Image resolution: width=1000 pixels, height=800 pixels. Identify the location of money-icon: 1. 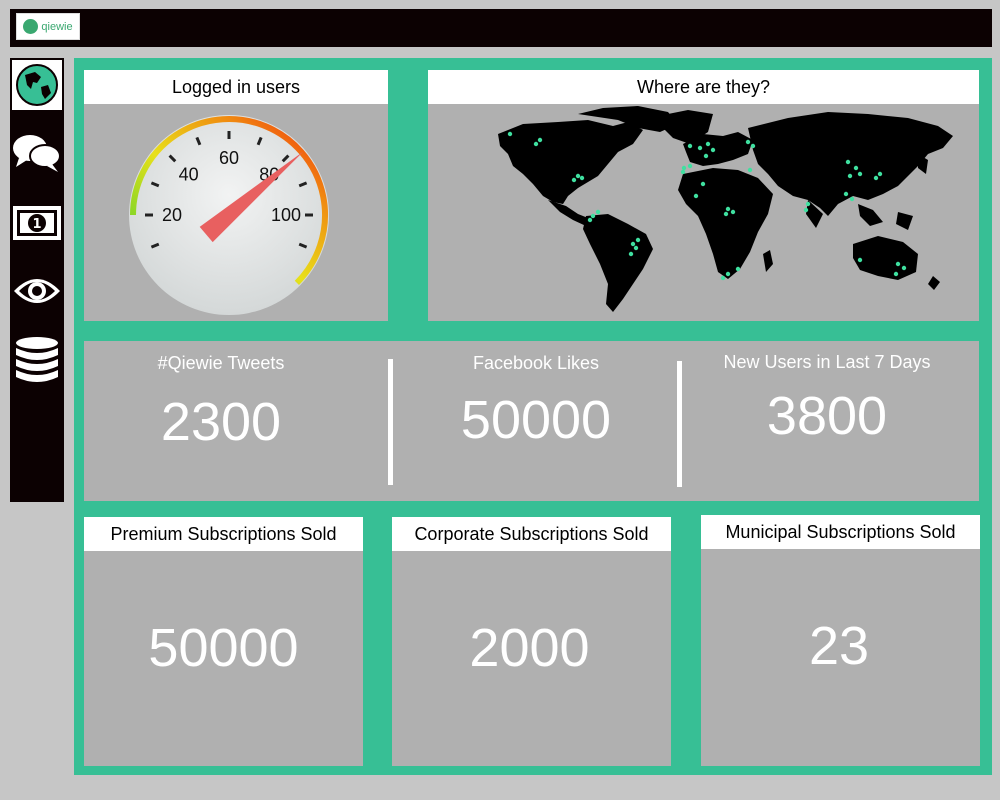
(37, 223).